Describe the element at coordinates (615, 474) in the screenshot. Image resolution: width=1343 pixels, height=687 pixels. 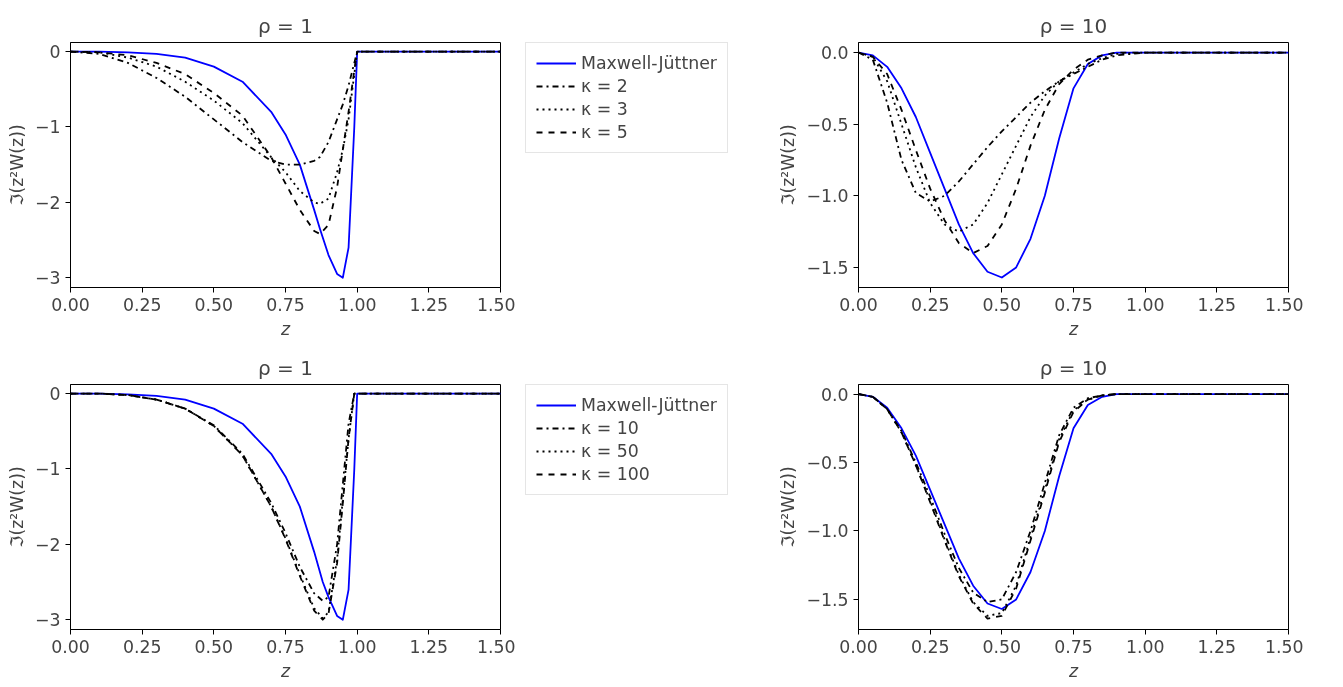
I see `legend-label: κ = 100` at that location.